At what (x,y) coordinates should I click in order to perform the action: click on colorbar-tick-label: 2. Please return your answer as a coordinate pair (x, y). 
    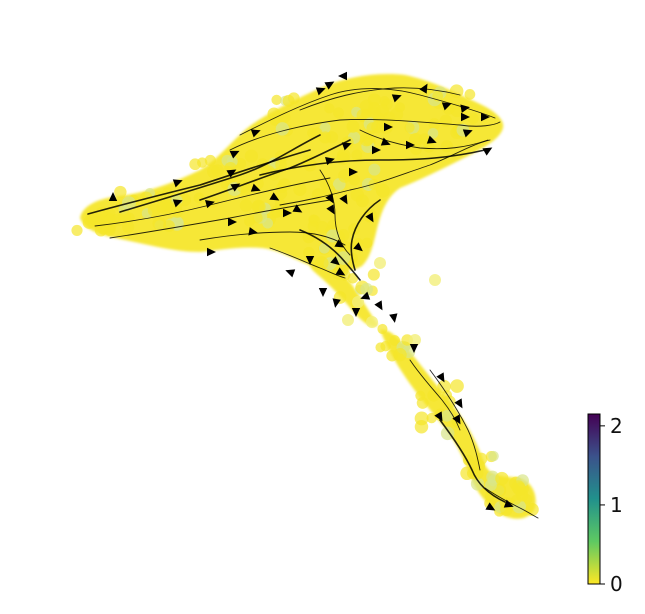
    Looking at the image, I should click on (616, 426).